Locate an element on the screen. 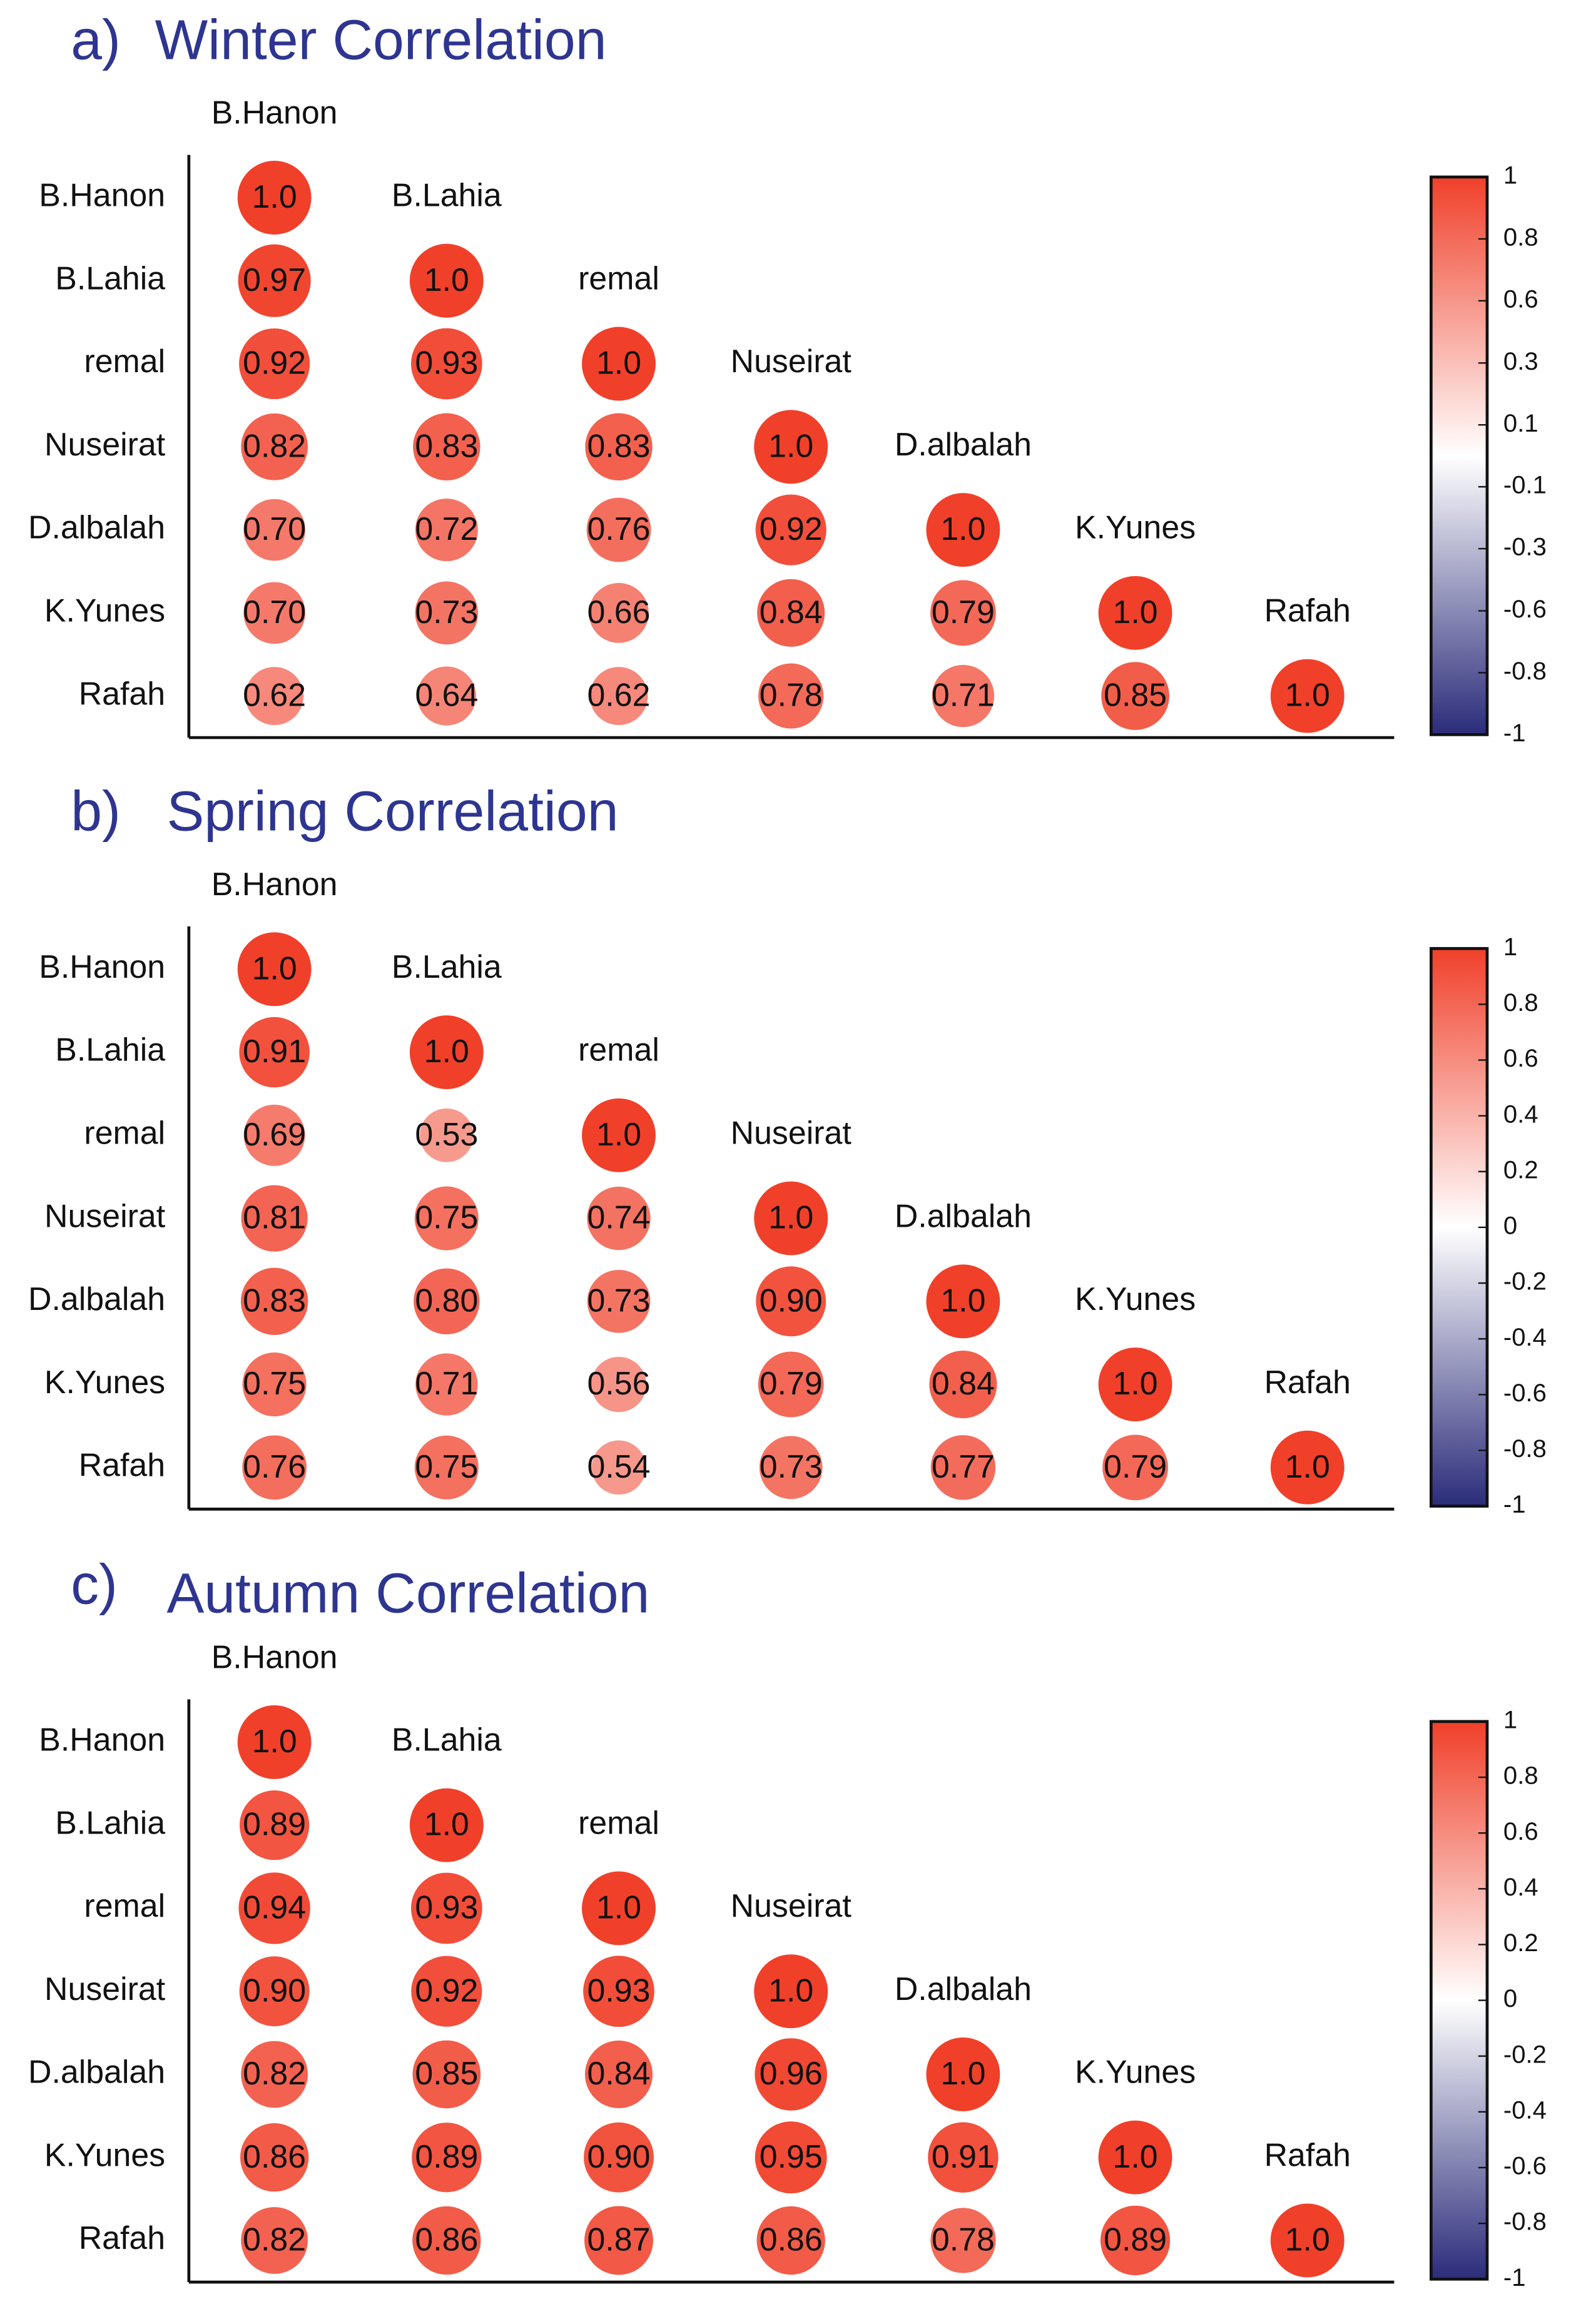  cell-label: 0.93 is located at coordinates (447, 1907).